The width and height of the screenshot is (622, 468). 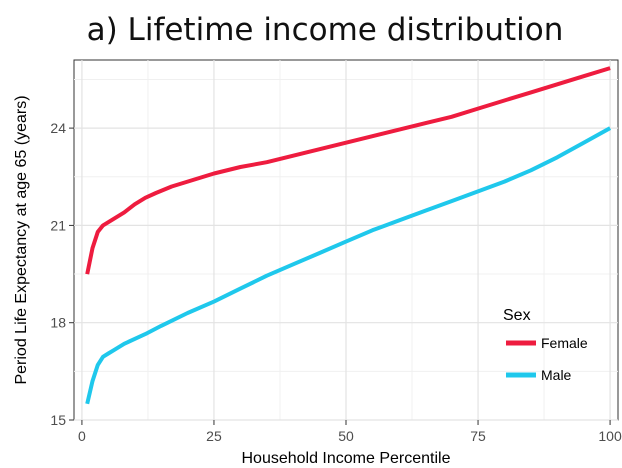 I want to click on y-tick-label: 24, so click(x=58, y=128).